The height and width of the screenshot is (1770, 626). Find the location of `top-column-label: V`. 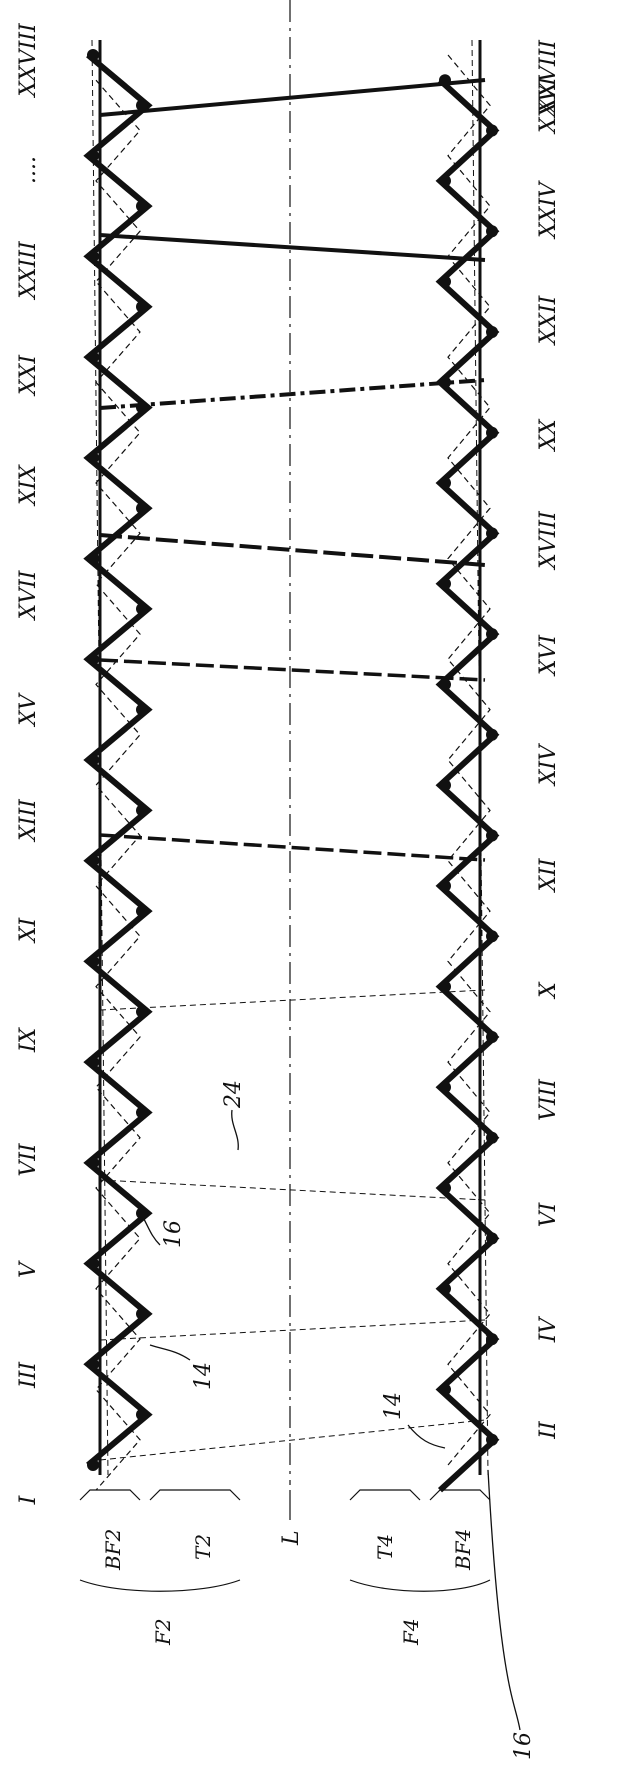

top-column-label: V is located at coordinates (28, 1269).